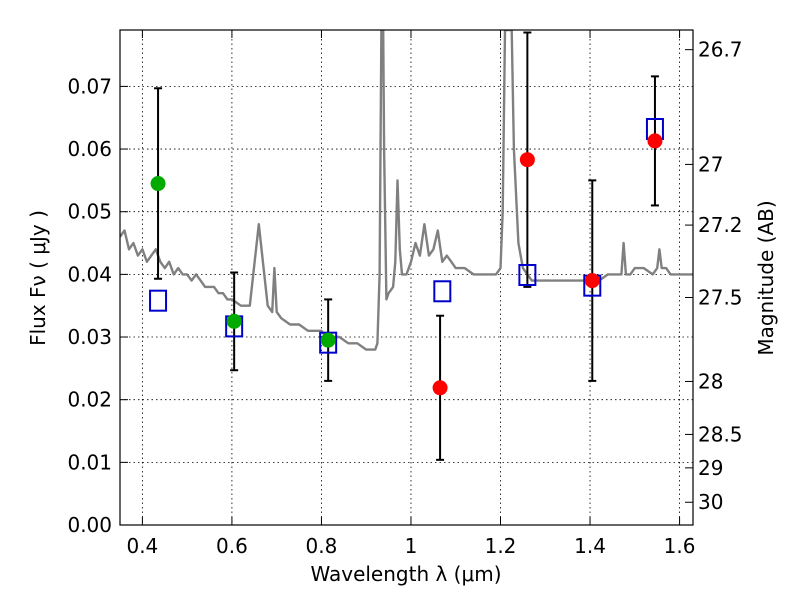 The width and height of the screenshot is (800, 600). I want to click on y-tick-label: 0.07, so click(89, 86).